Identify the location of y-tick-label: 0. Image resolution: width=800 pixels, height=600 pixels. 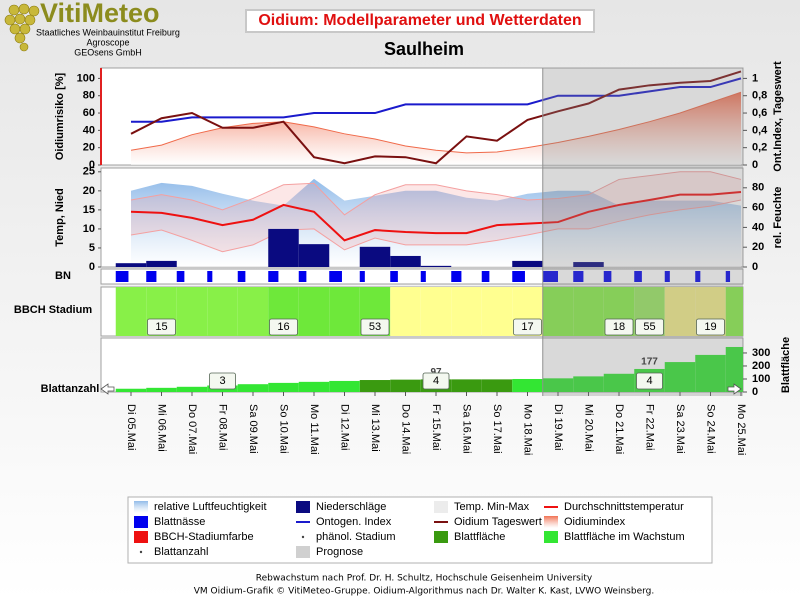
(92, 165).